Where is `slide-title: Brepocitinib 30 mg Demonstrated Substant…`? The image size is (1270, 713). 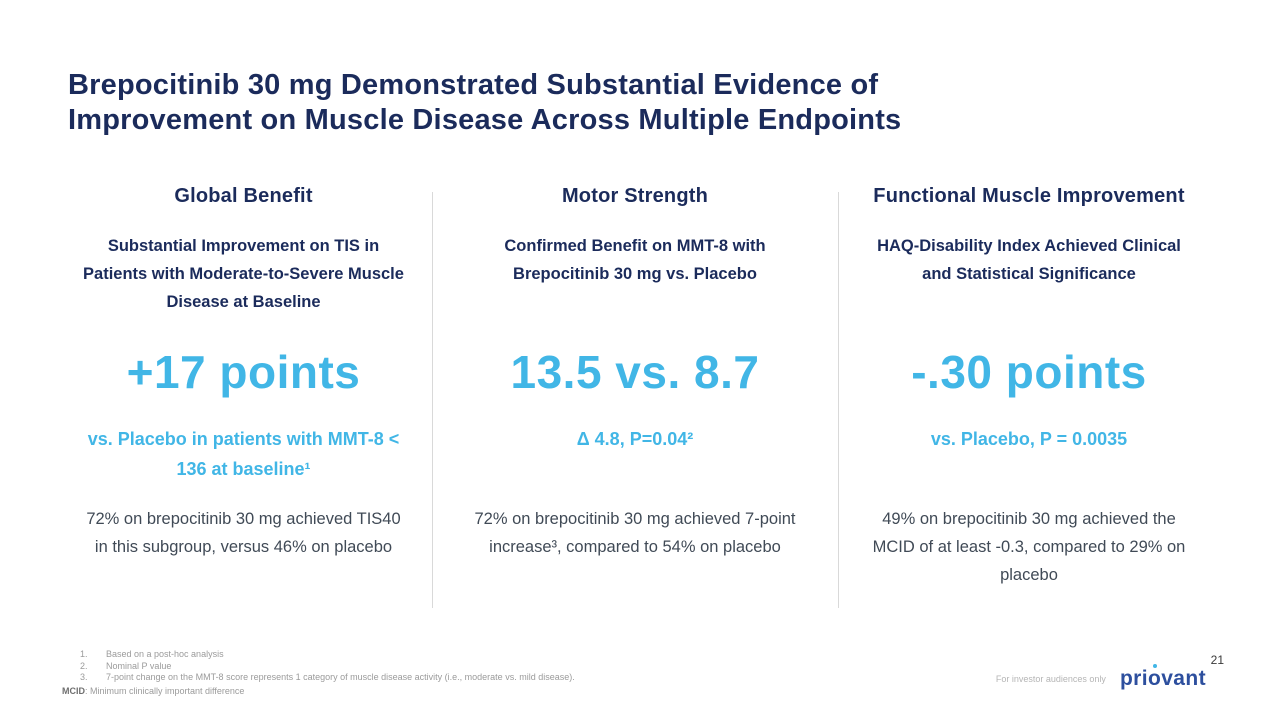 slide-title: Brepocitinib 30 mg Demonstrated Substant… is located at coordinates (484, 103).